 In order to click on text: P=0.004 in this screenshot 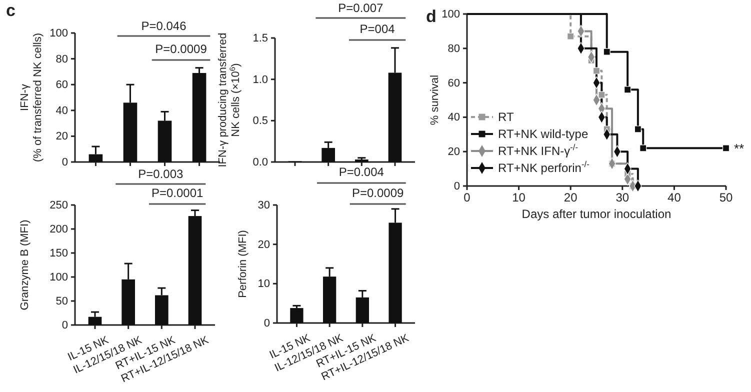, I will do `click(361, 172)`.